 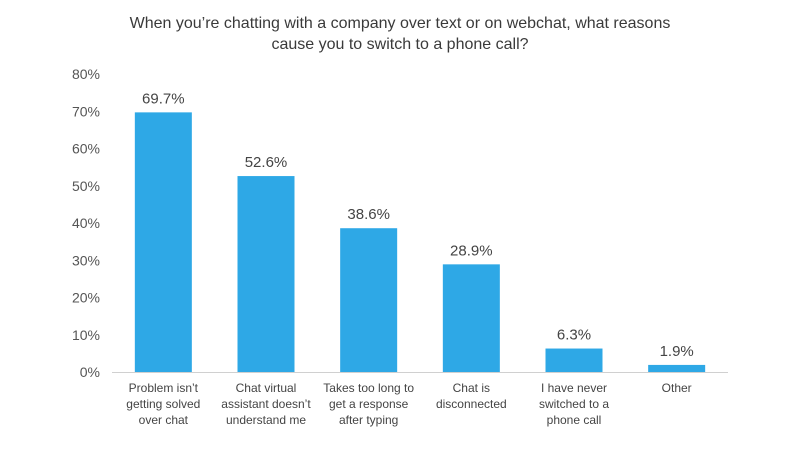 I want to click on category-label-line: I have never, so click(x=574, y=388).